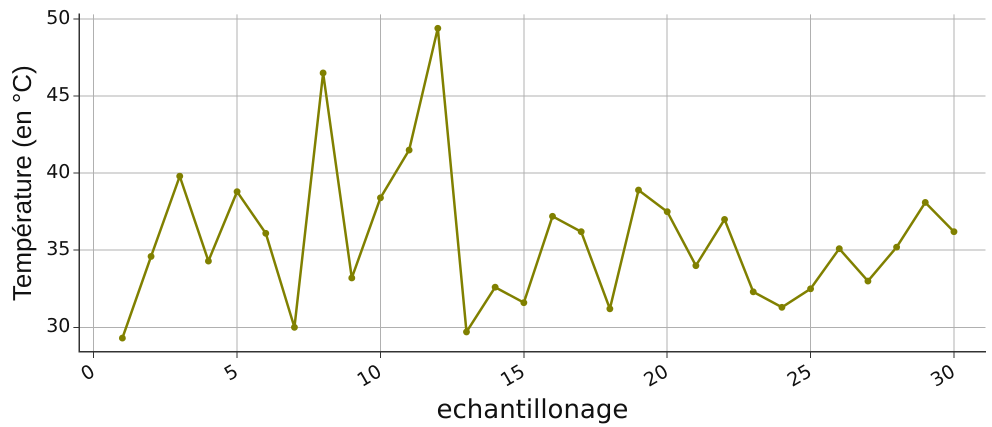 Image resolution: width=992 pixels, height=427 pixels. I want to click on y-axis-title: Température (en °C), so click(21, 183).